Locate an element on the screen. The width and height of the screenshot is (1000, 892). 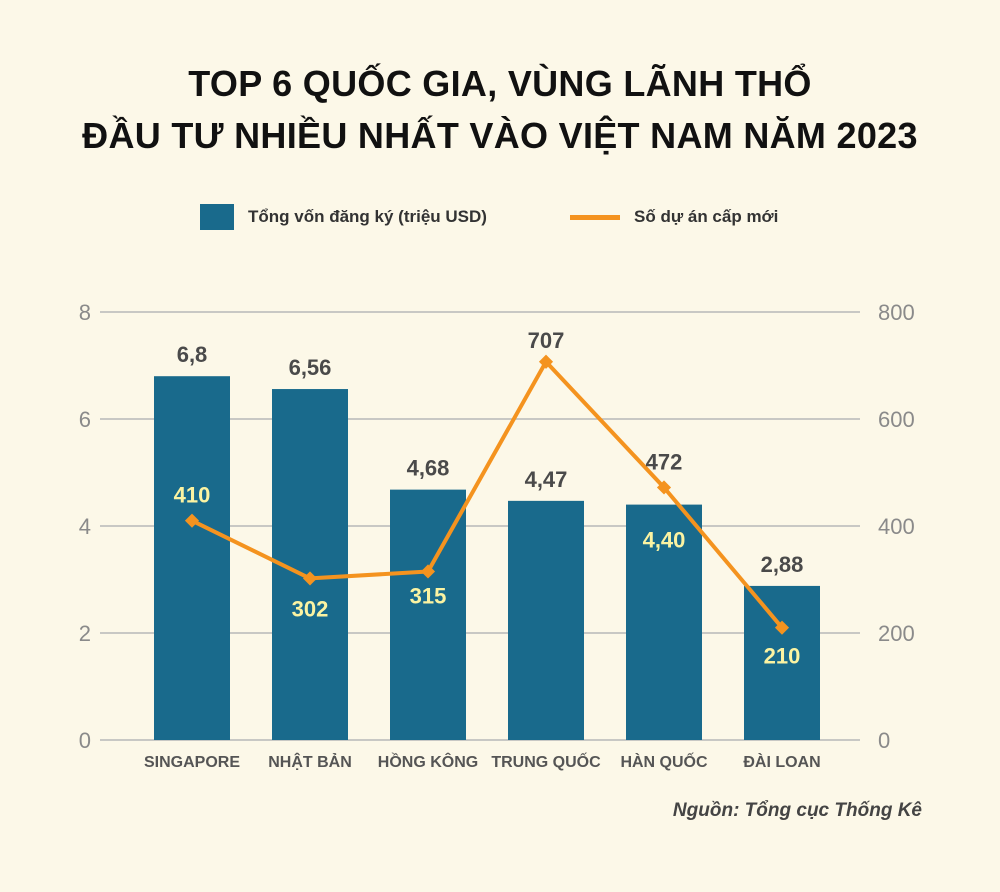
bar-value-label: 6,56 is located at coordinates (310, 367).